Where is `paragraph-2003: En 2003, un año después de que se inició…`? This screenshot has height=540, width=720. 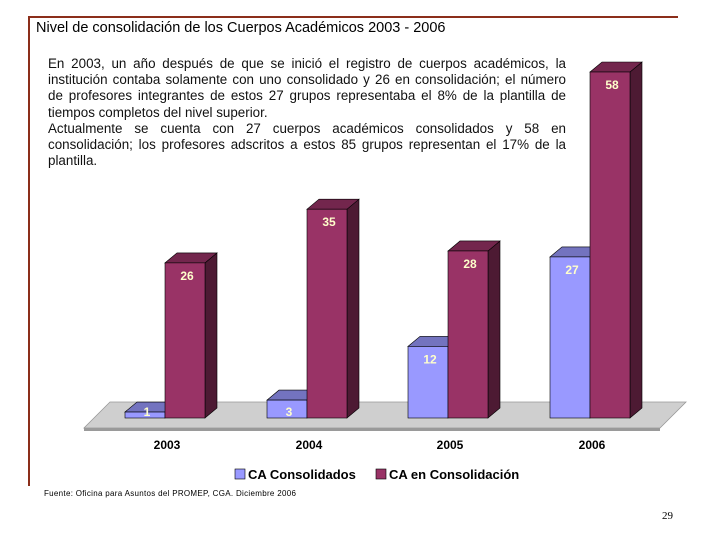 paragraph-2003: En 2003, un año después de que se inició… is located at coordinates (307, 88).